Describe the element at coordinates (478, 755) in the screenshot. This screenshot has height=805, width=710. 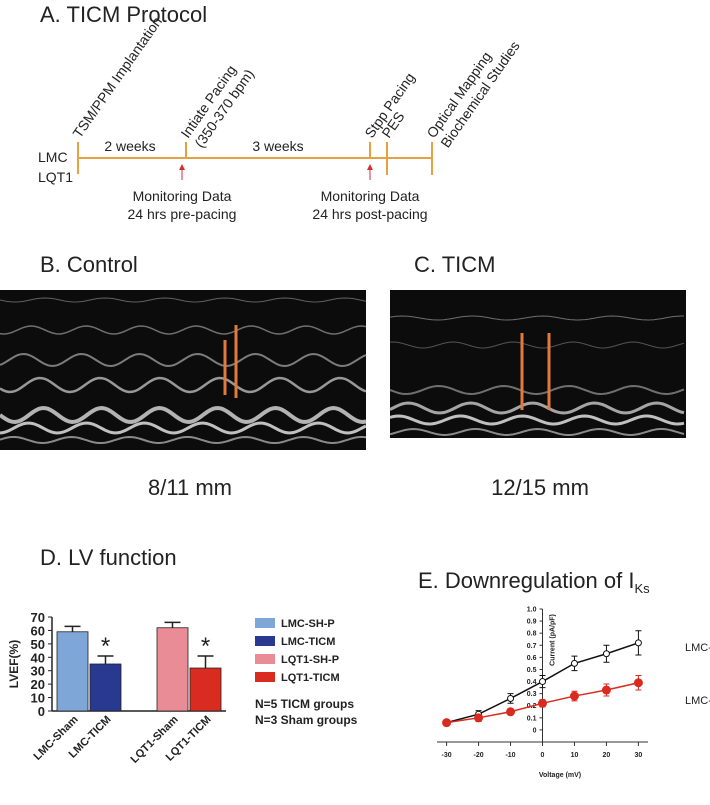
I see `x-tick-label: -20` at that location.